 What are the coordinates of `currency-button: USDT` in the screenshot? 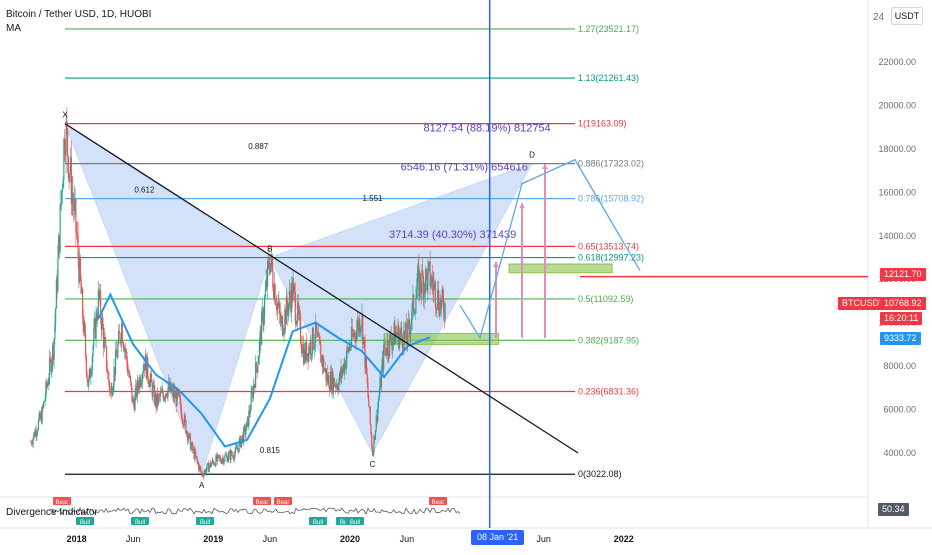 It's located at (907, 16).